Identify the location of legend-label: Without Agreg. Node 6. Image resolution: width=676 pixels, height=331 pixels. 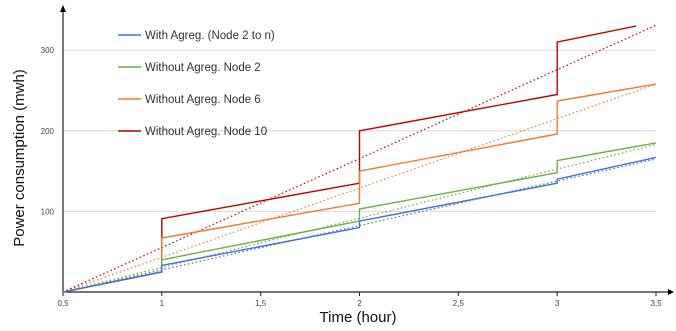
(203, 100).